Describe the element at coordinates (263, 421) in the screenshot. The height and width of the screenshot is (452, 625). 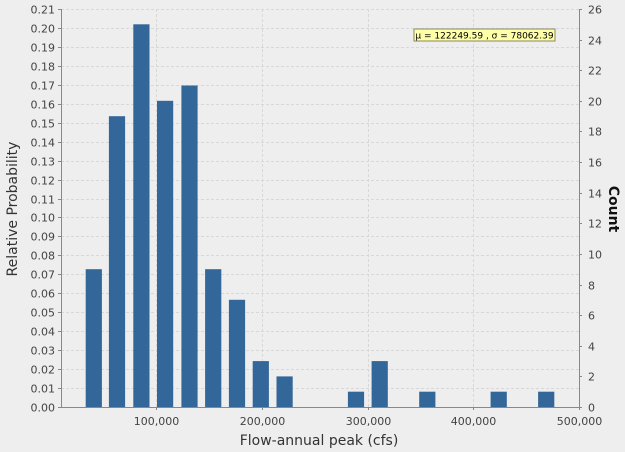
I see `x-tick-label: 200,000` at that location.